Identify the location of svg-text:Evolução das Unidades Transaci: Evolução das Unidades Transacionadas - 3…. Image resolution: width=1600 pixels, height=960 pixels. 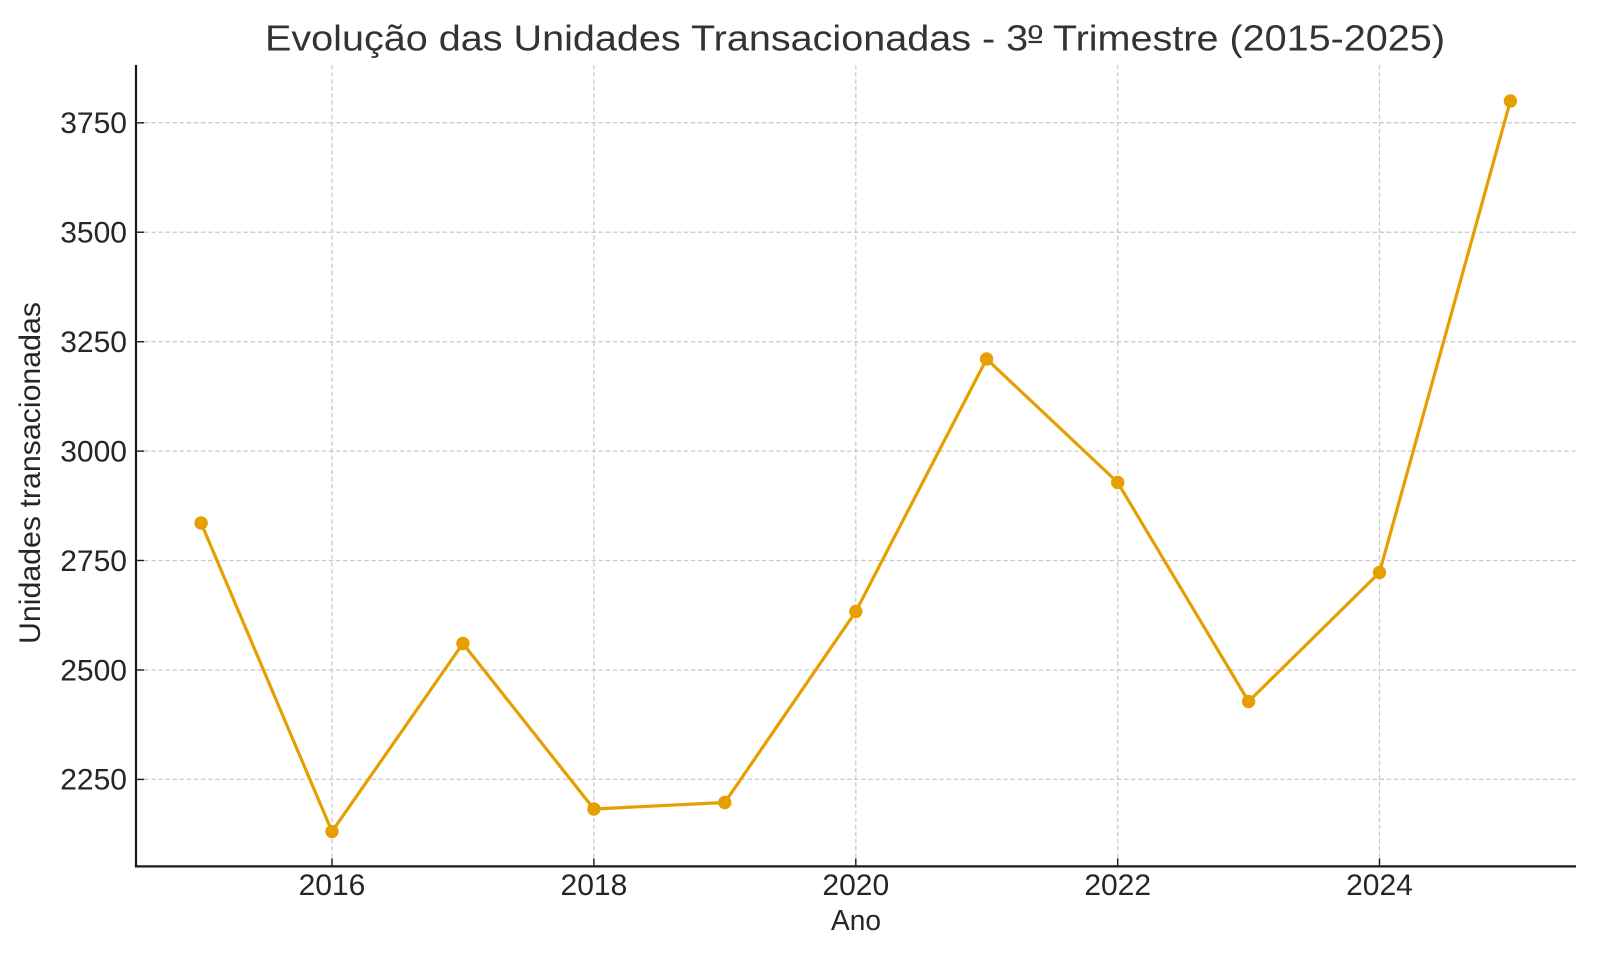
(855, 38).